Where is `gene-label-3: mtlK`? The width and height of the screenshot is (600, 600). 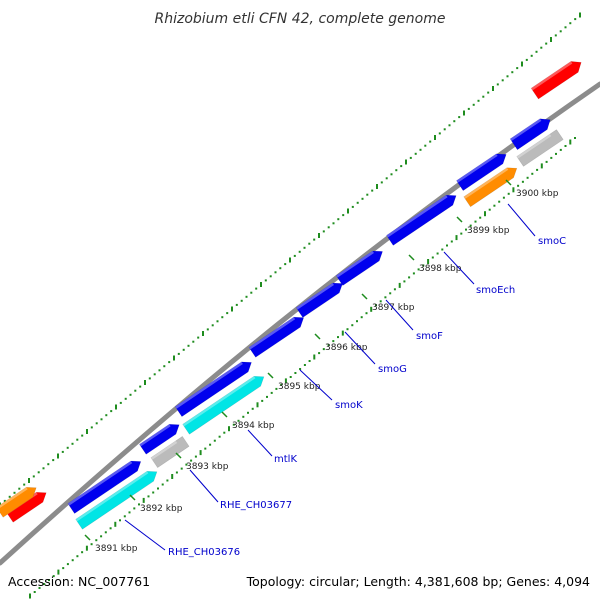
gene-label-3: mtlK is located at coordinates (272, 447).